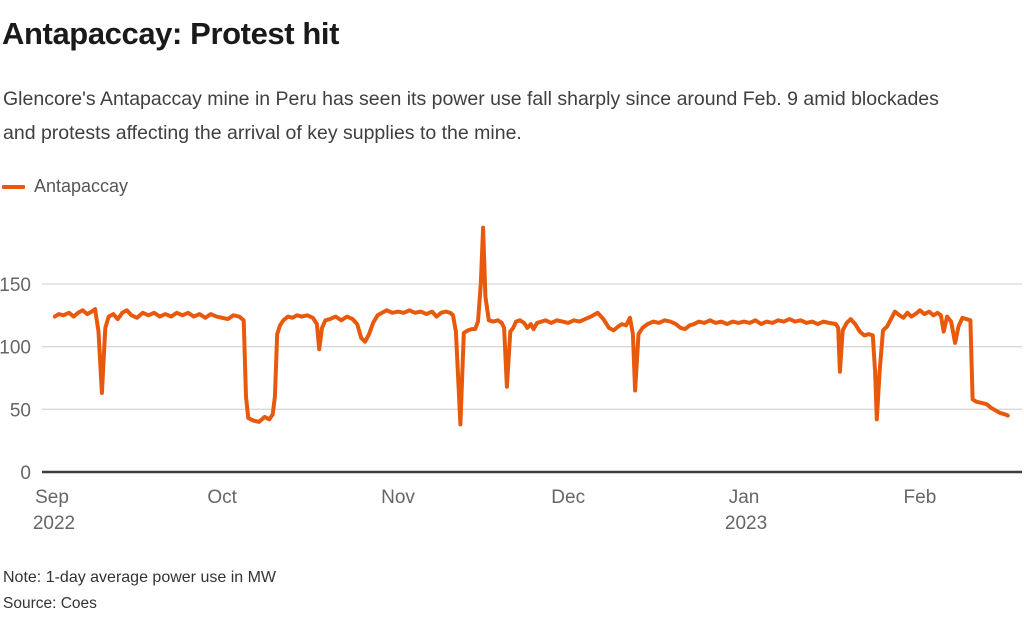 This screenshot has height=621, width=1024. I want to click on legend-line-icon, so click(13, 186).